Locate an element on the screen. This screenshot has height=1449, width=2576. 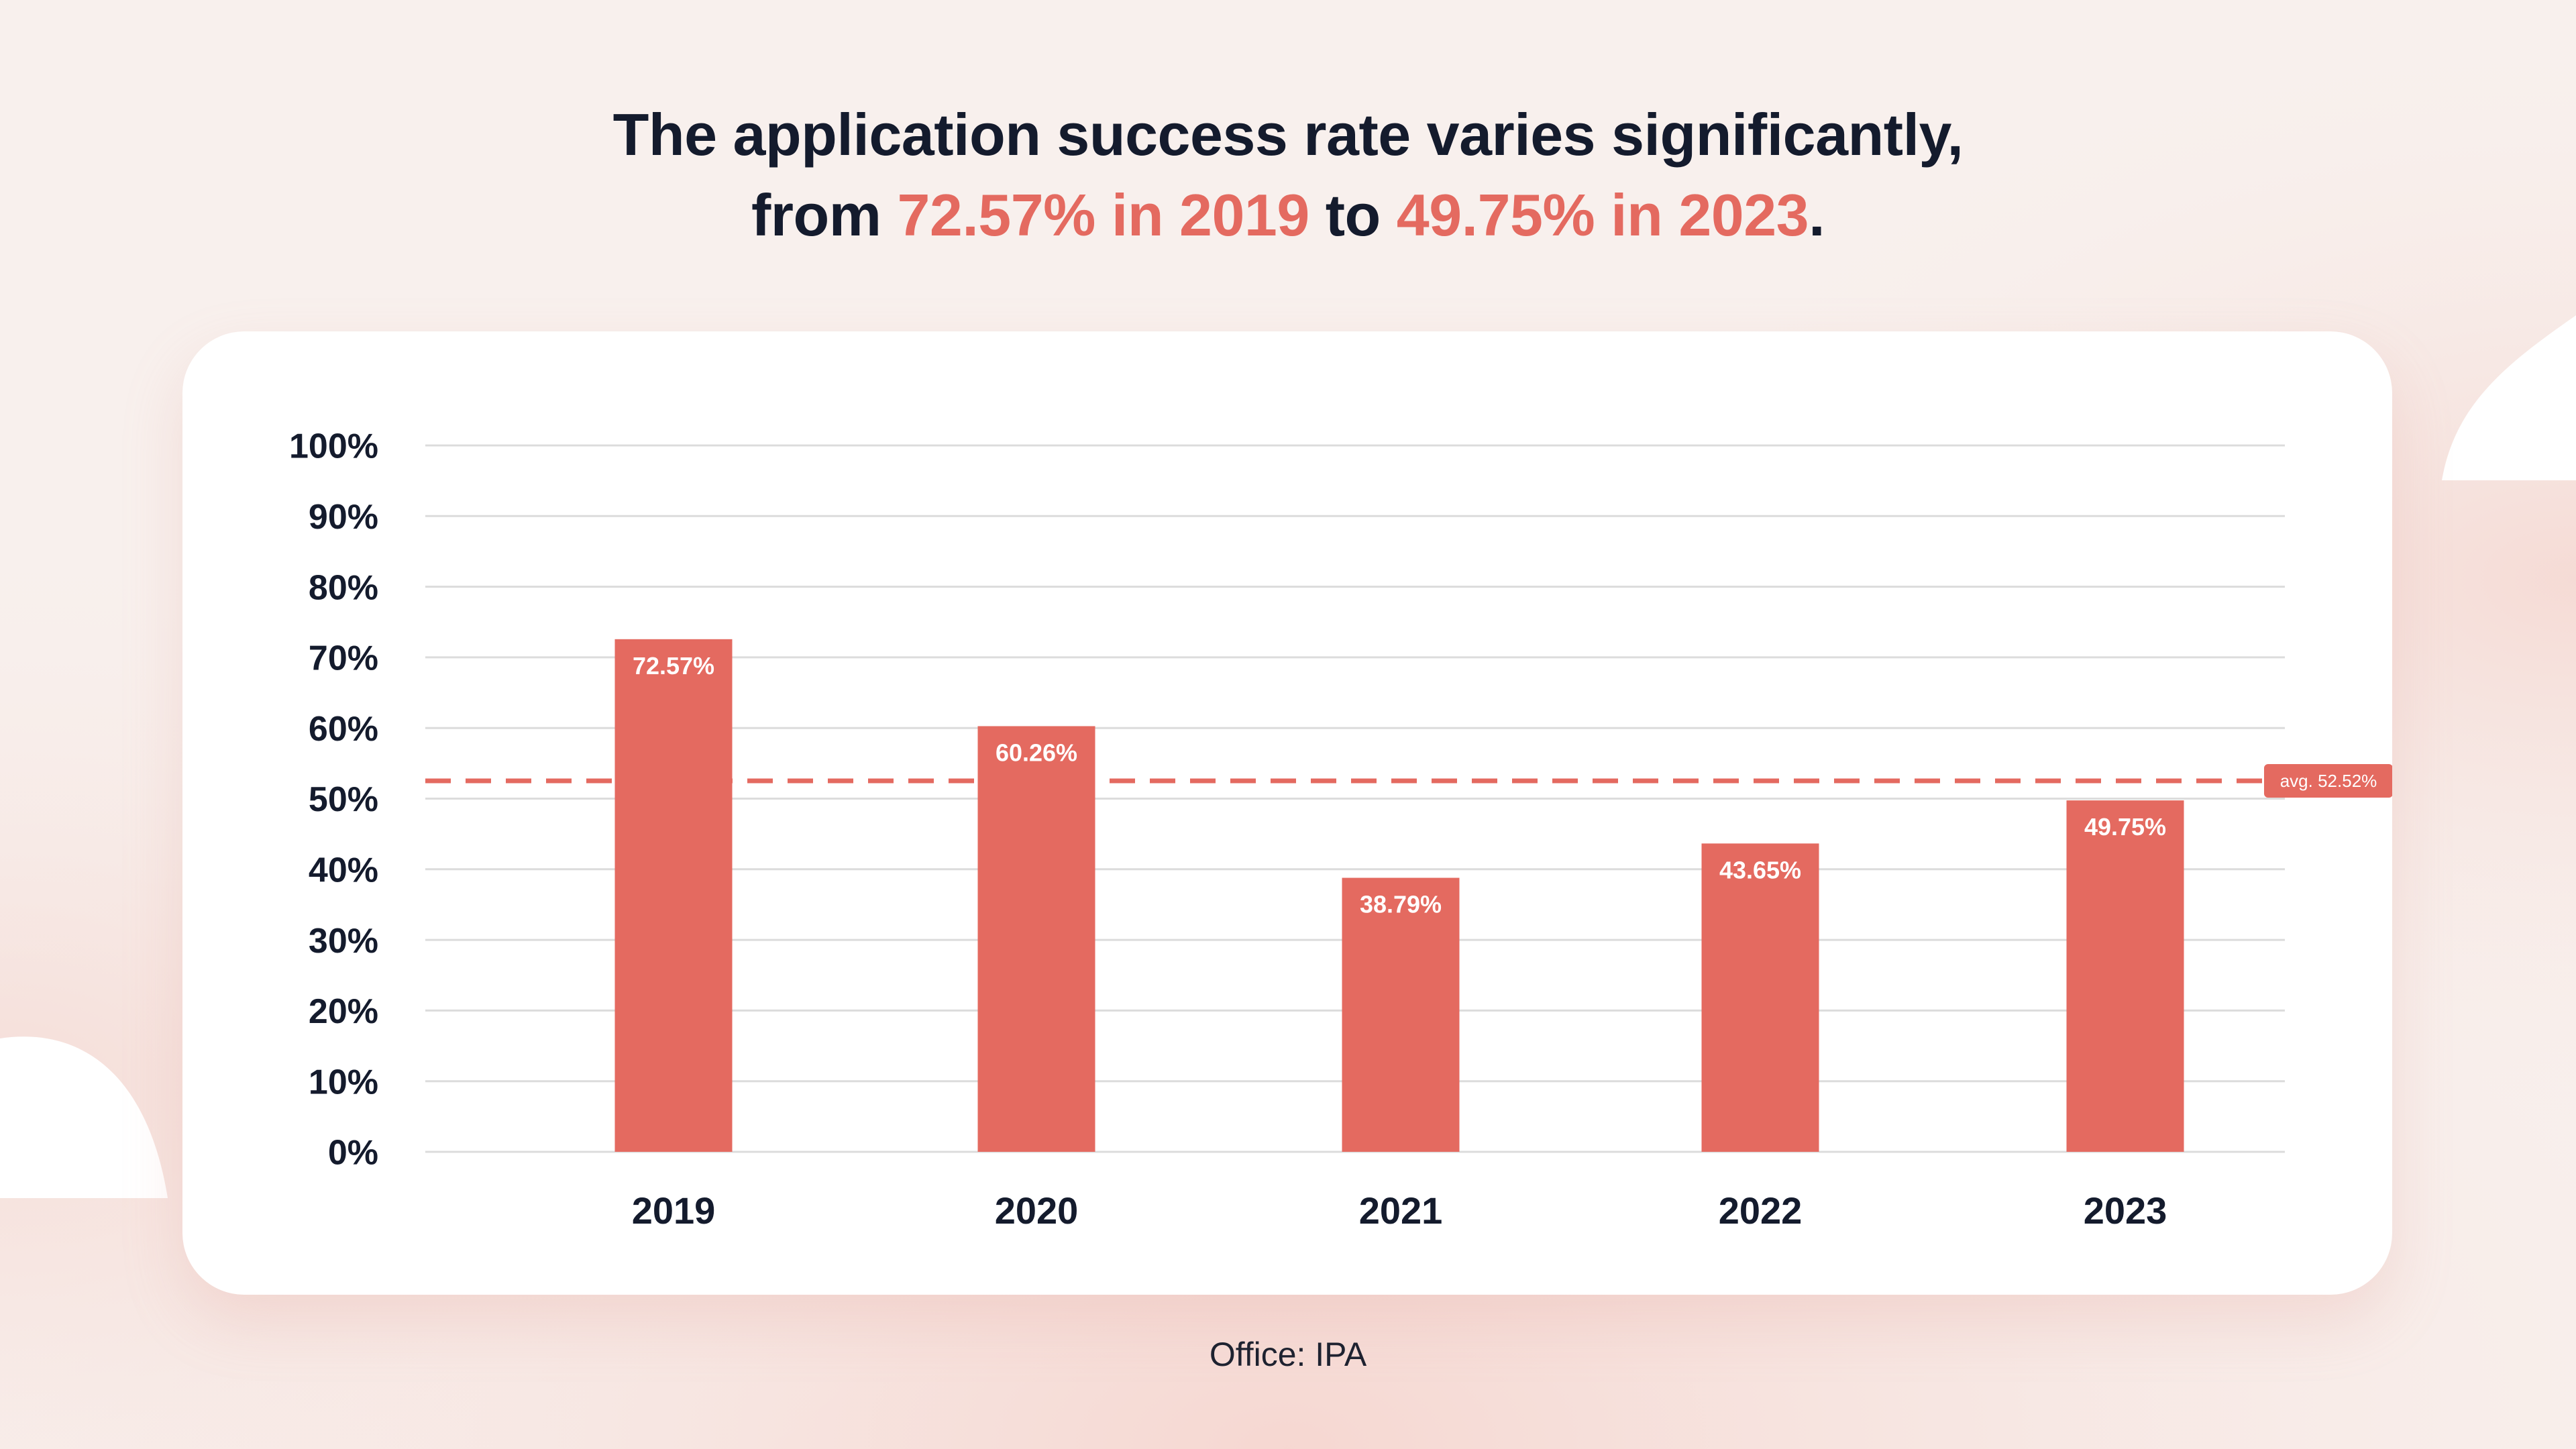
bar-value-label: 38.79% is located at coordinates (1401, 904).